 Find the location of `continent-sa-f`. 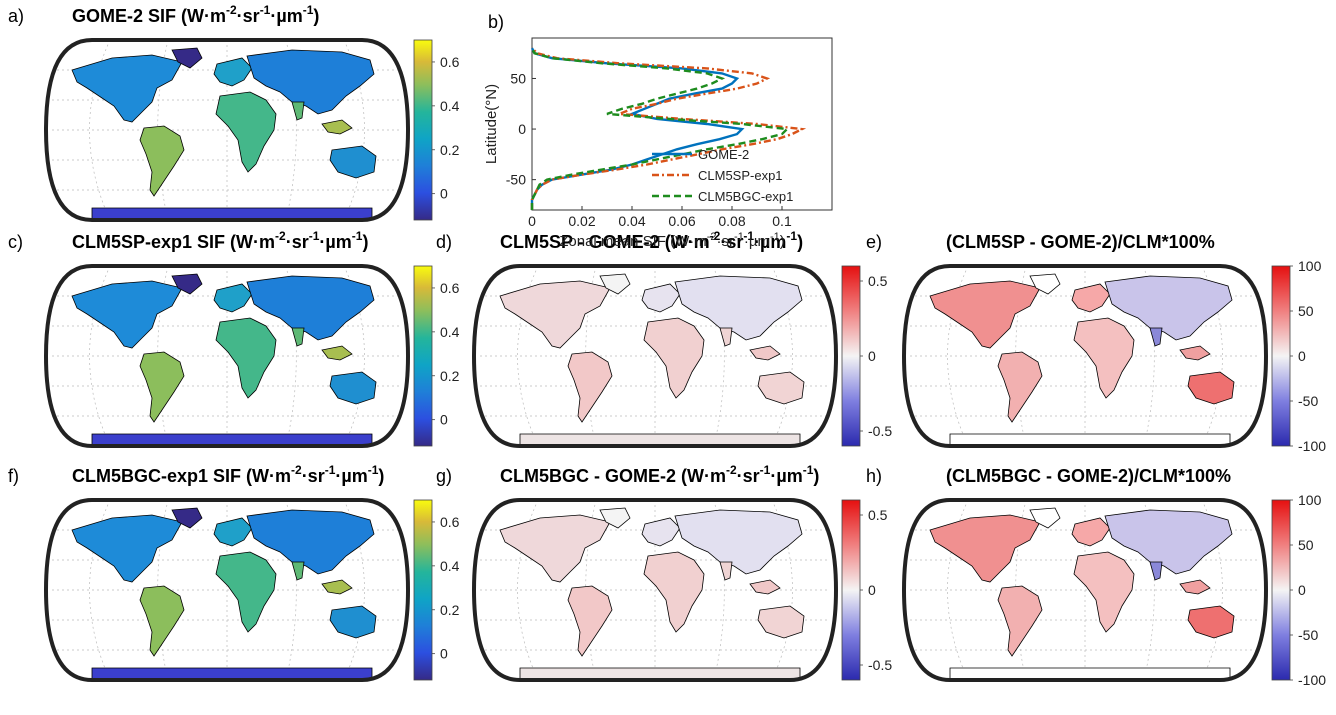

continent-sa-f is located at coordinates (162, 621).